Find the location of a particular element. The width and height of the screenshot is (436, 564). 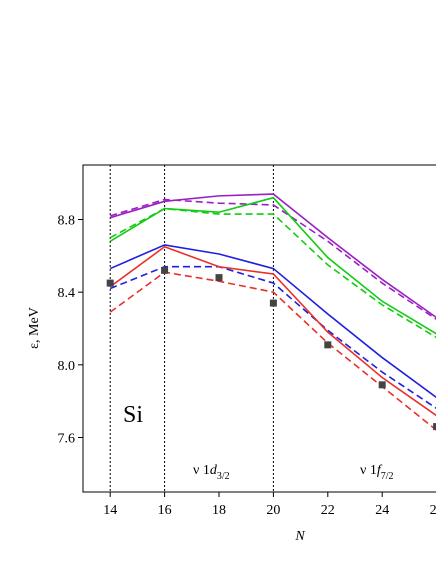

x-tick-label: 26 is located at coordinates (433, 510).